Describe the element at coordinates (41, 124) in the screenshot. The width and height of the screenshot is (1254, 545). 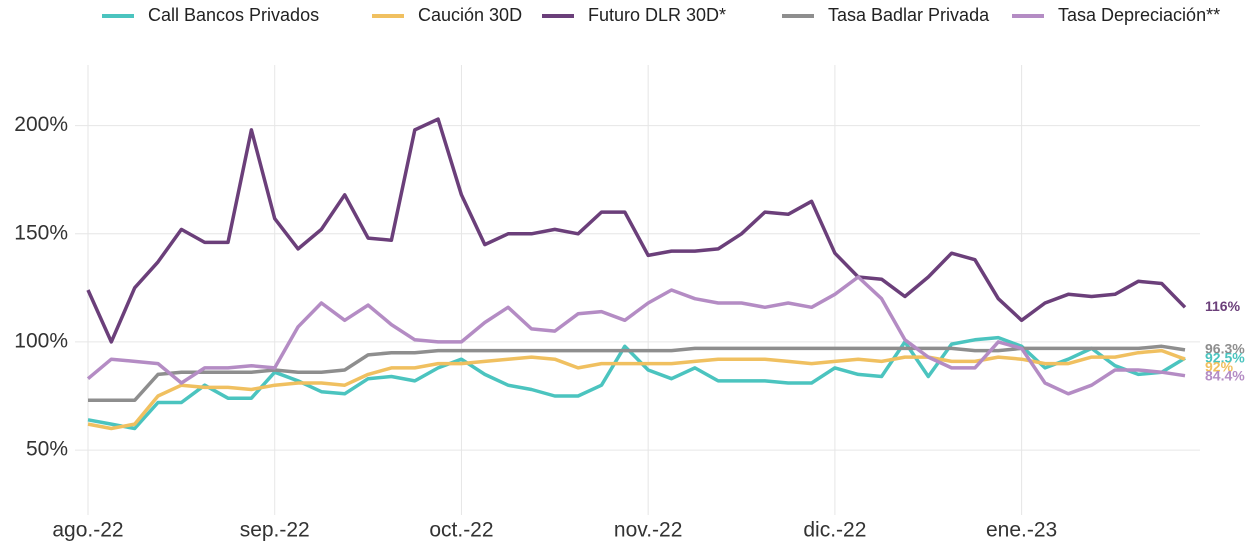
I see `y-tick-label: 200%` at that location.